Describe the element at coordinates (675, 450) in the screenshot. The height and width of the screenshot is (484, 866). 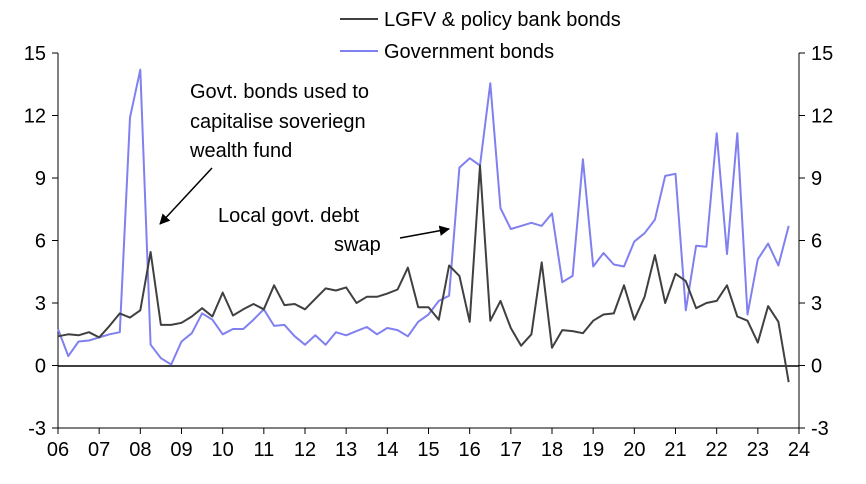
I see `x-tick-label: 21` at that location.